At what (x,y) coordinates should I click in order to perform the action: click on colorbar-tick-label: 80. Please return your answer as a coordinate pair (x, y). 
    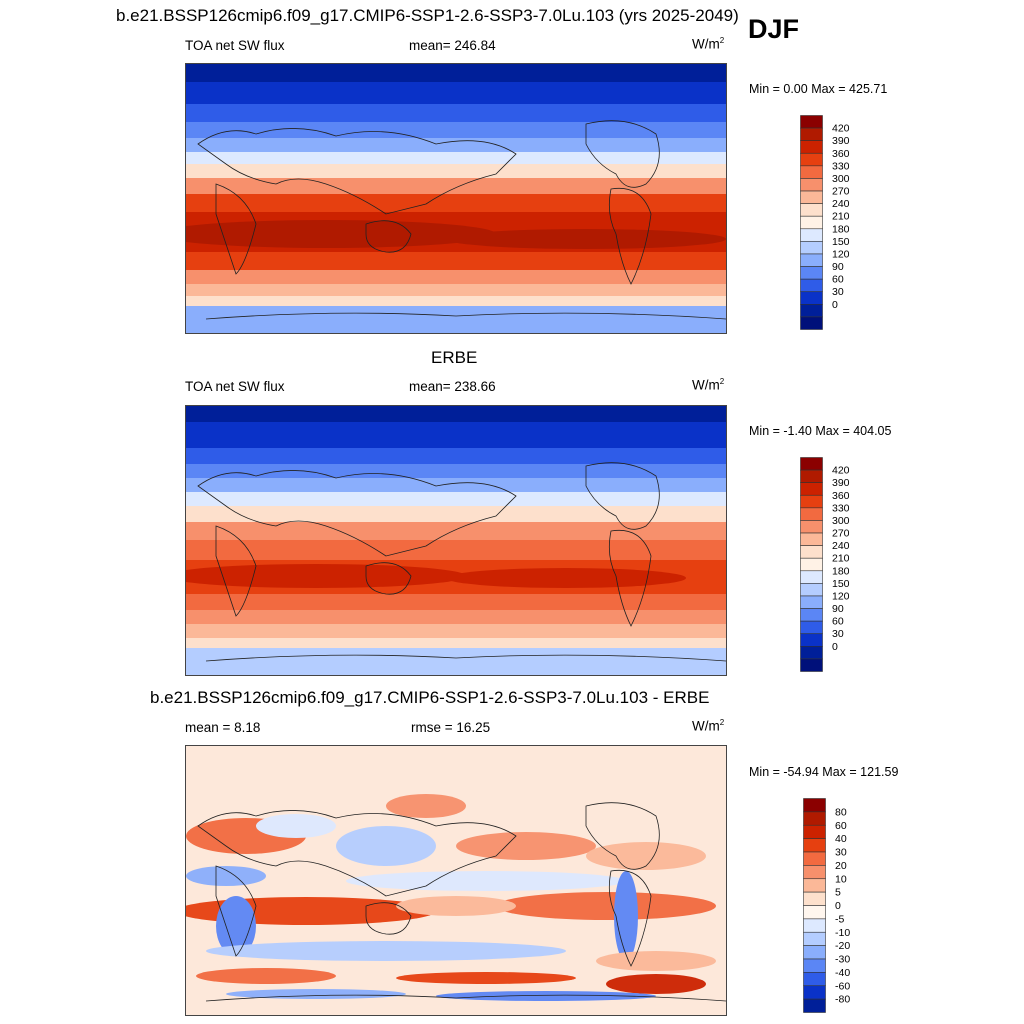
    Looking at the image, I should click on (841, 812).